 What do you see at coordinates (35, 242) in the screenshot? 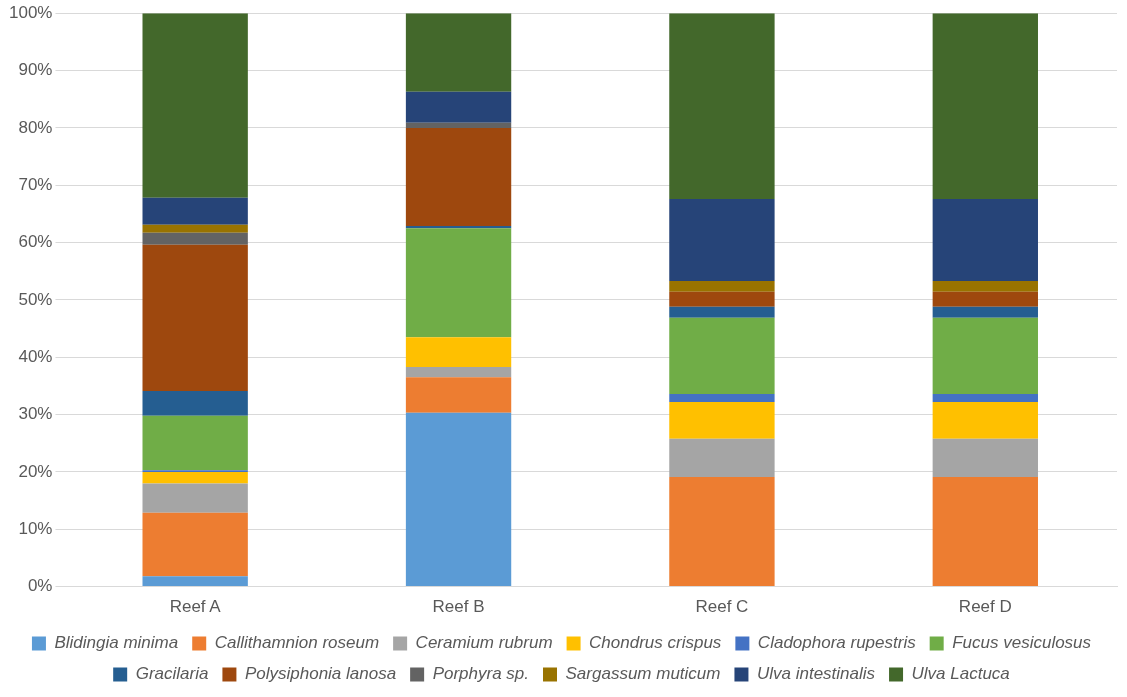
I see `y-tick-label: 60%` at bounding box center [35, 242].